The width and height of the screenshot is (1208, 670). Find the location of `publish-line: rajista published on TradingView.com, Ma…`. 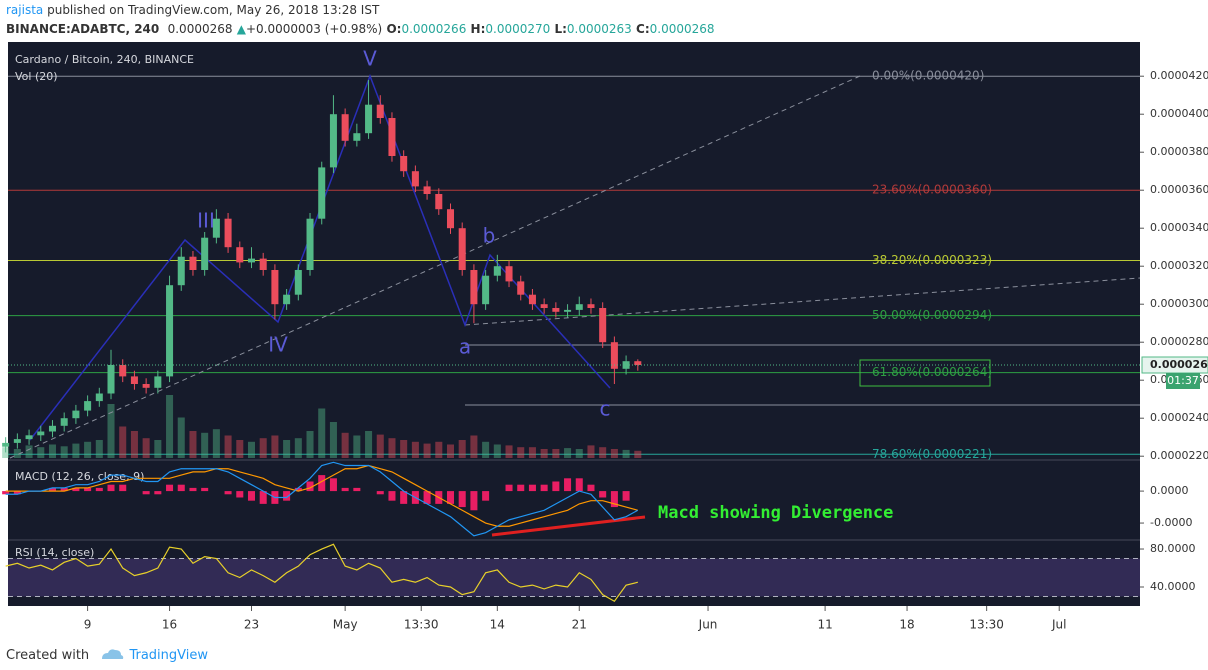

publish-line: rajista published on TradingView.com, Ma… is located at coordinates (192, 10).